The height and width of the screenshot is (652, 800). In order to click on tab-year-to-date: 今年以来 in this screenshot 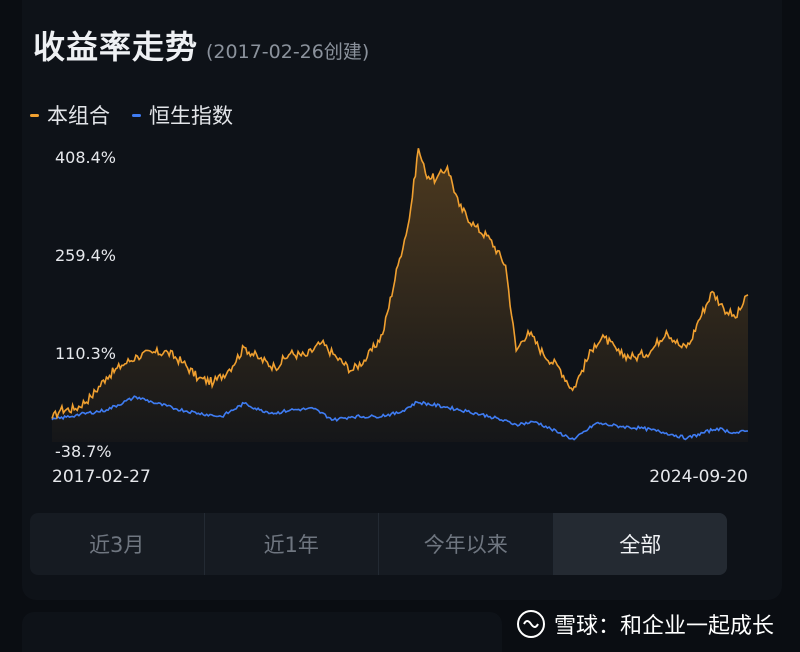, I will do `click(466, 544)`.